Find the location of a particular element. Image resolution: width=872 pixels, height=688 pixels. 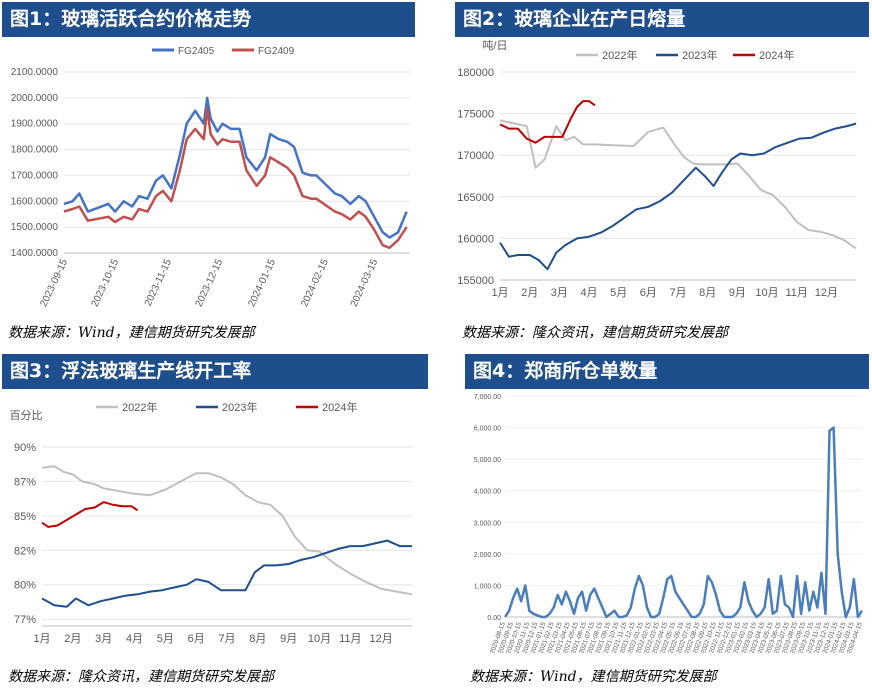

y-tick-label: 0.00 is located at coordinates (494, 618).